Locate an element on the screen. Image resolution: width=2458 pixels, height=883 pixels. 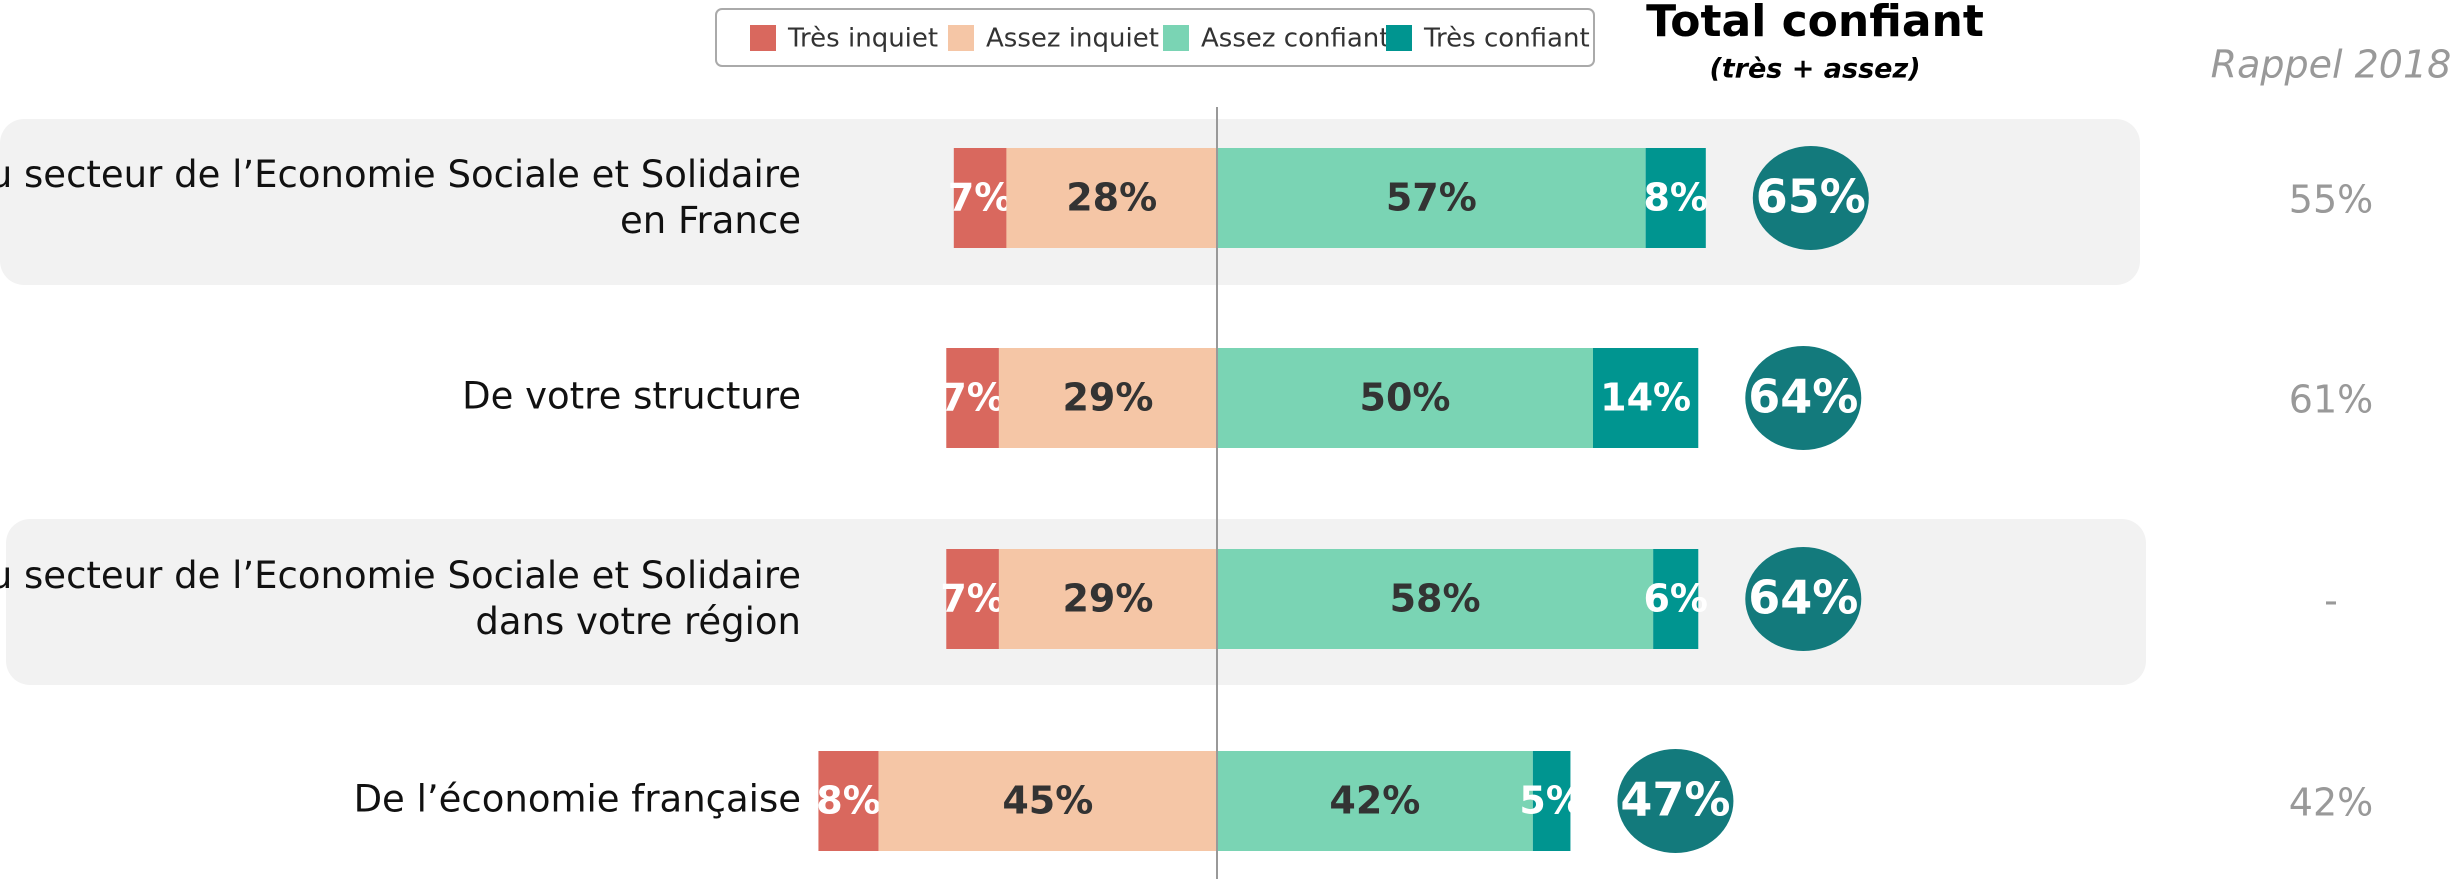
segment-label: 45% is located at coordinates (1047, 801).